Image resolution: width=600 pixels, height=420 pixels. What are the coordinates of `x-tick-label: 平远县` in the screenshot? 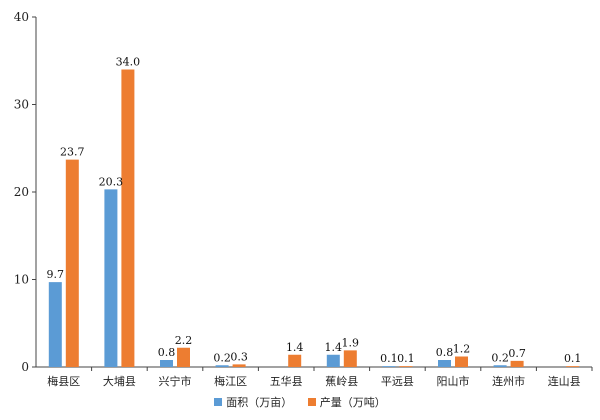 It's located at (397, 381).